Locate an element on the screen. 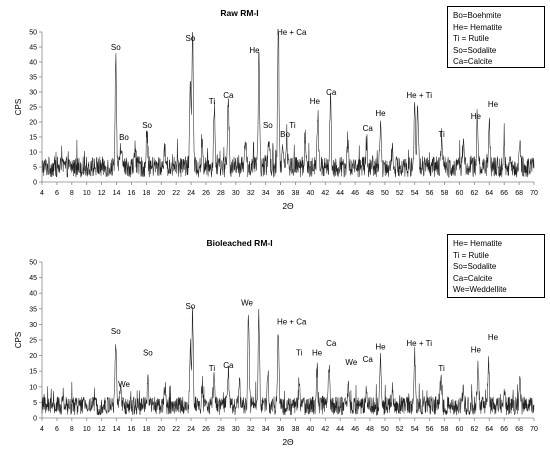  y-tick-label: 20 is located at coordinates (33, 123).